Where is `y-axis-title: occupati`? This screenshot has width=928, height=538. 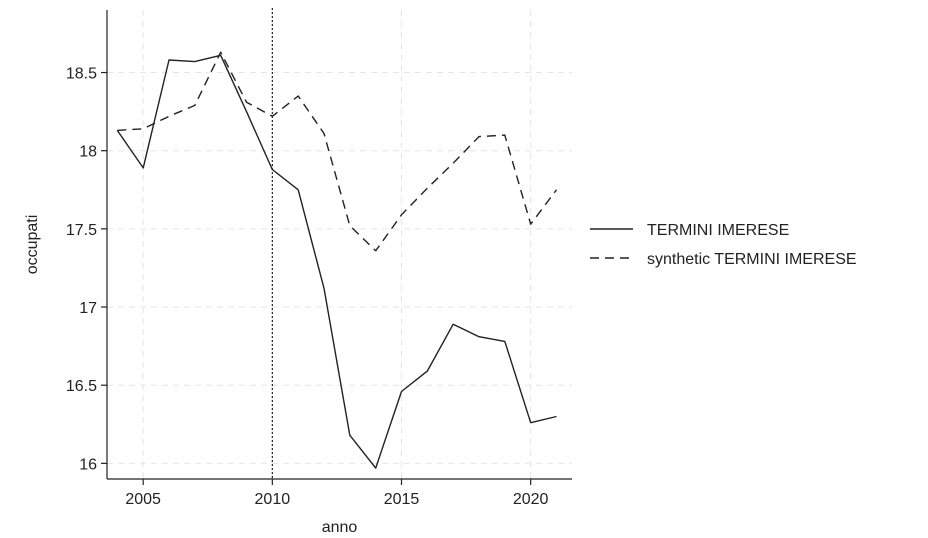 y-axis-title: occupati is located at coordinates (32, 245).